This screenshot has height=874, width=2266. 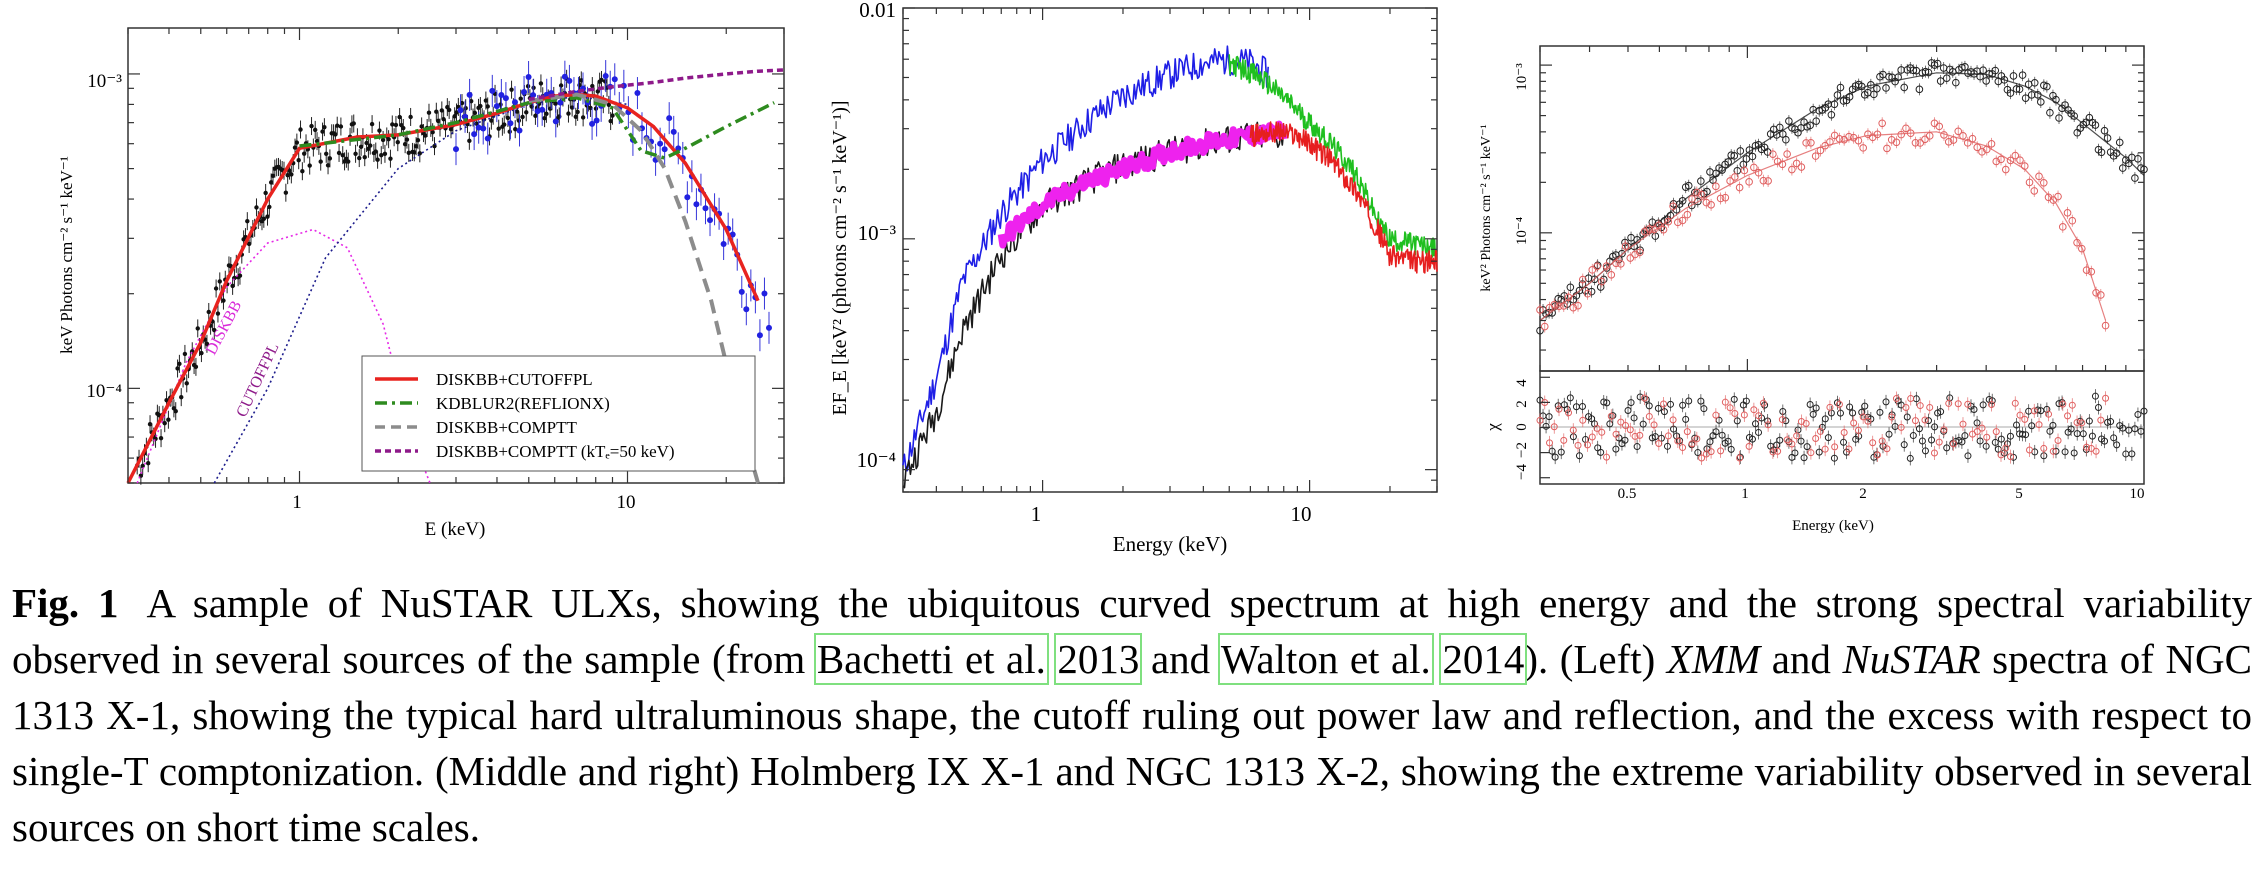 I want to click on caption-citation: Walton et al., so click(x=1325, y=659).